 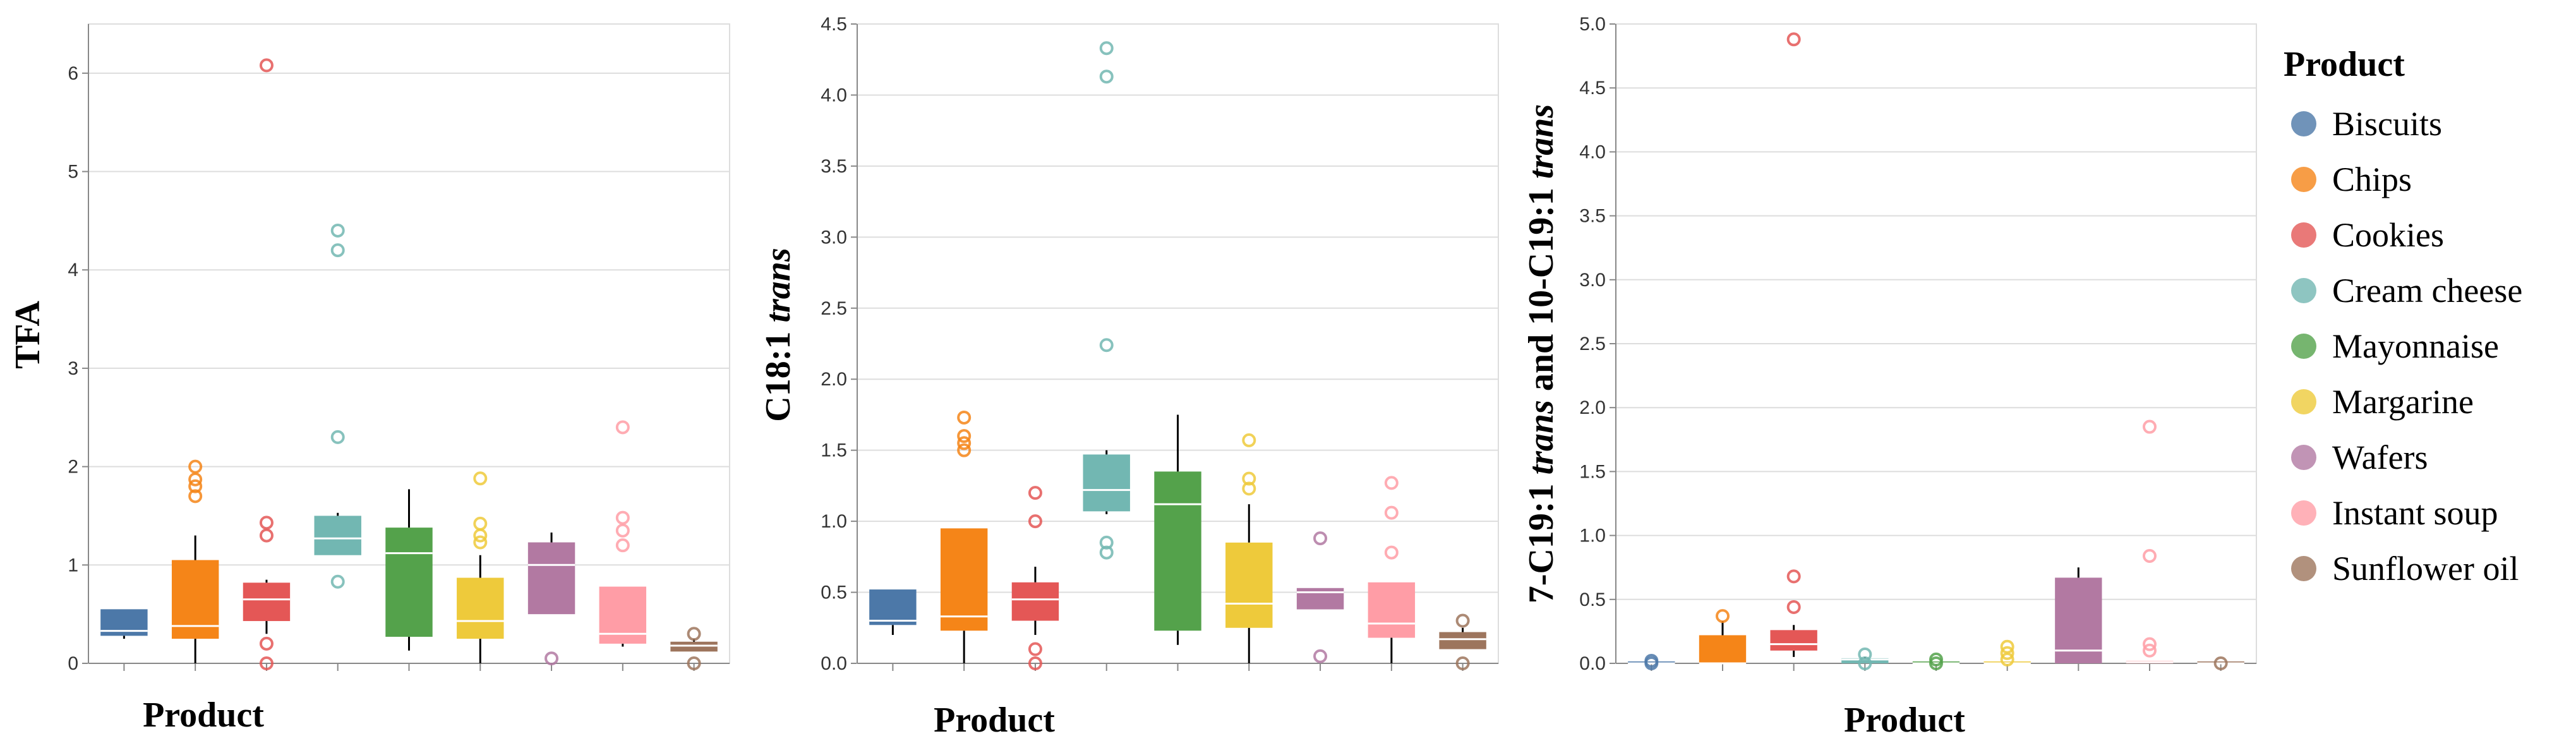 What do you see at coordinates (623, 533) in the screenshot?
I see `box-instant-soup` at bounding box center [623, 533].